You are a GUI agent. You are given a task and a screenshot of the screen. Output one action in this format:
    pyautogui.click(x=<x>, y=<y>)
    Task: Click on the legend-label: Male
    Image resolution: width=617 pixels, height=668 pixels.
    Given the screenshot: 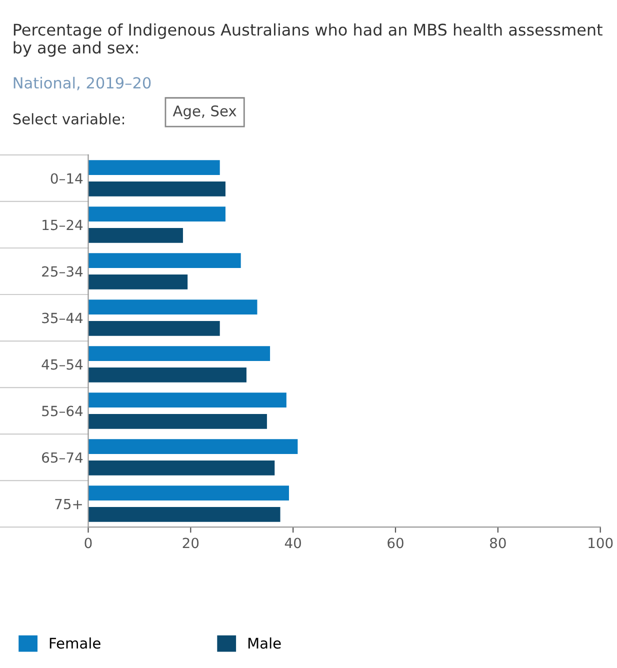 What is the action you would take?
    pyautogui.click(x=264, y=643)
    